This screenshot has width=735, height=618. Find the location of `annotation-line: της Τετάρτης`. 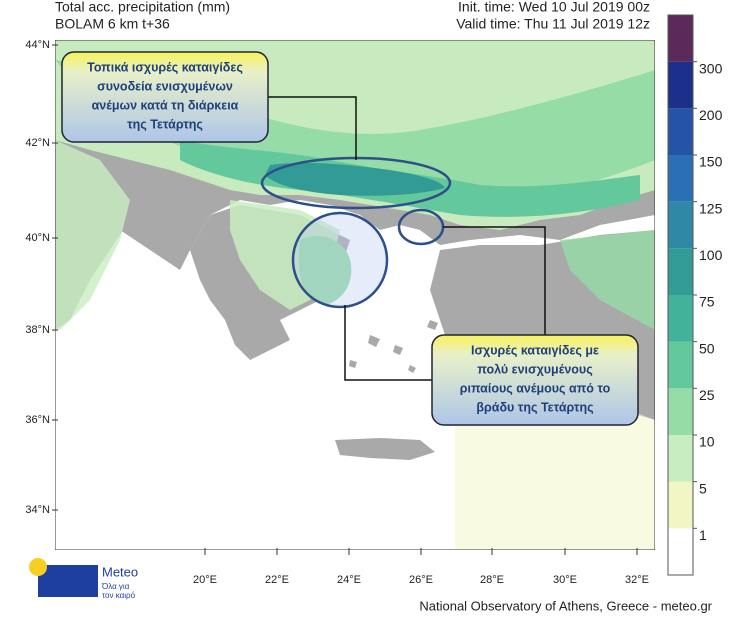

annotation-line: της Τετάρτης is located at coordinates (165, 124).